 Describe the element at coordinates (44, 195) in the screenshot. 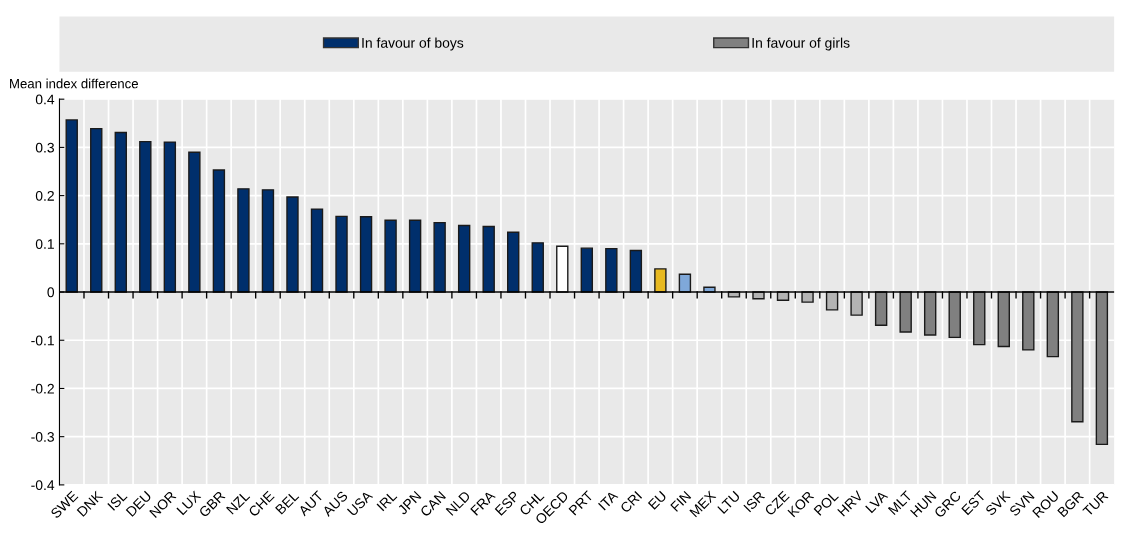

I see `y-tick-label: 0.2` at that location.